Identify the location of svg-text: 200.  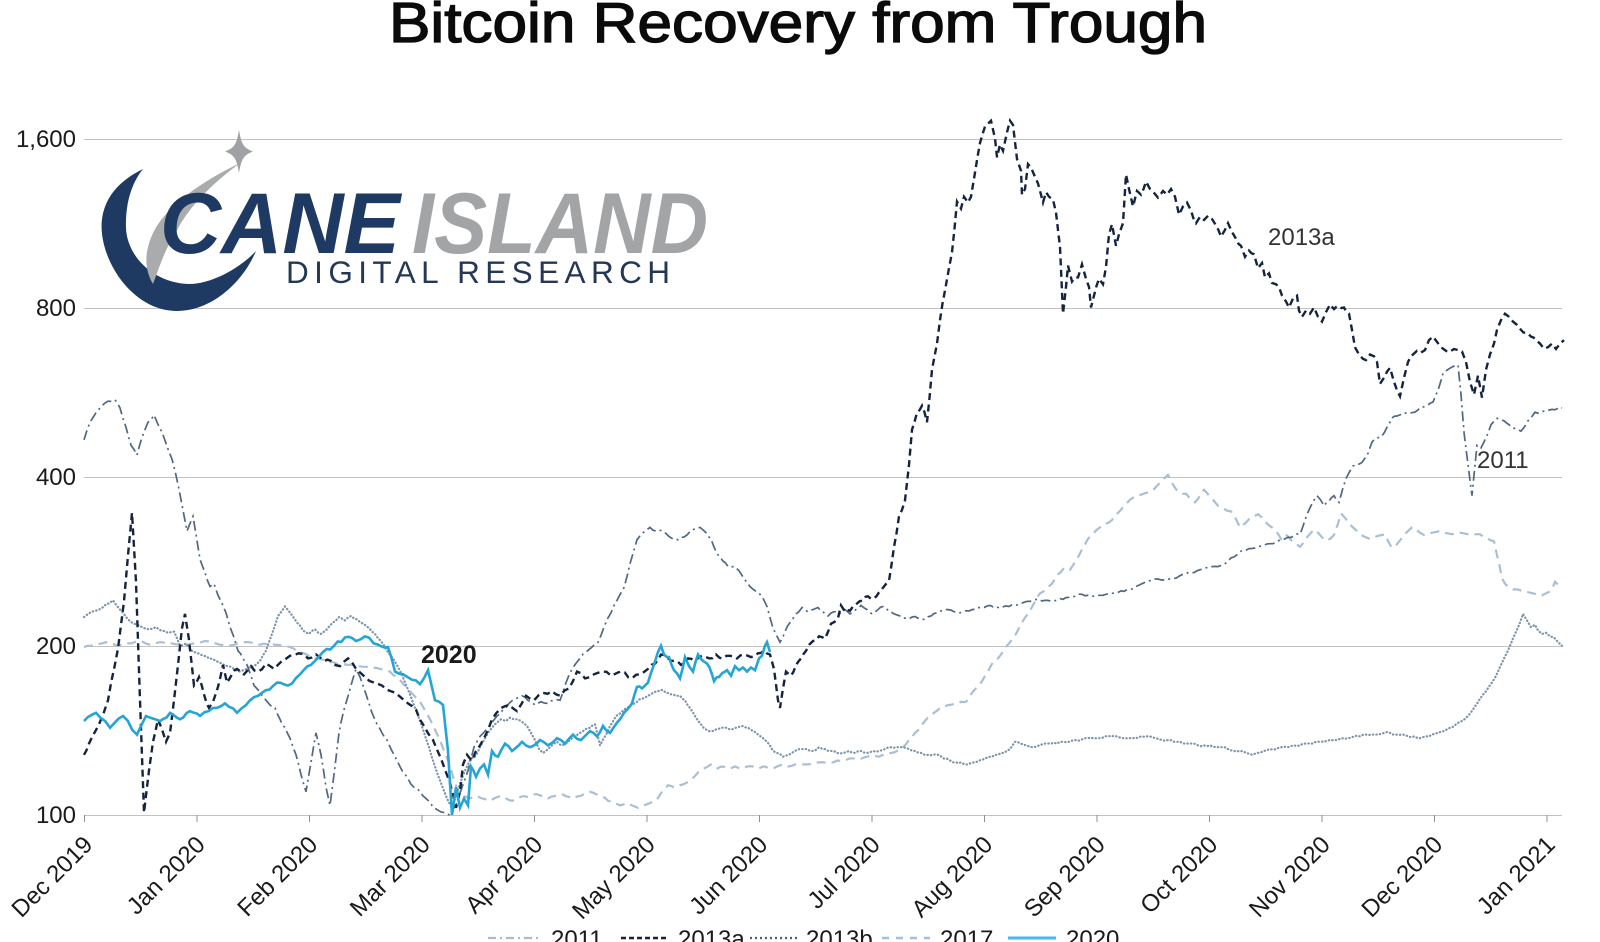
(56, 646).